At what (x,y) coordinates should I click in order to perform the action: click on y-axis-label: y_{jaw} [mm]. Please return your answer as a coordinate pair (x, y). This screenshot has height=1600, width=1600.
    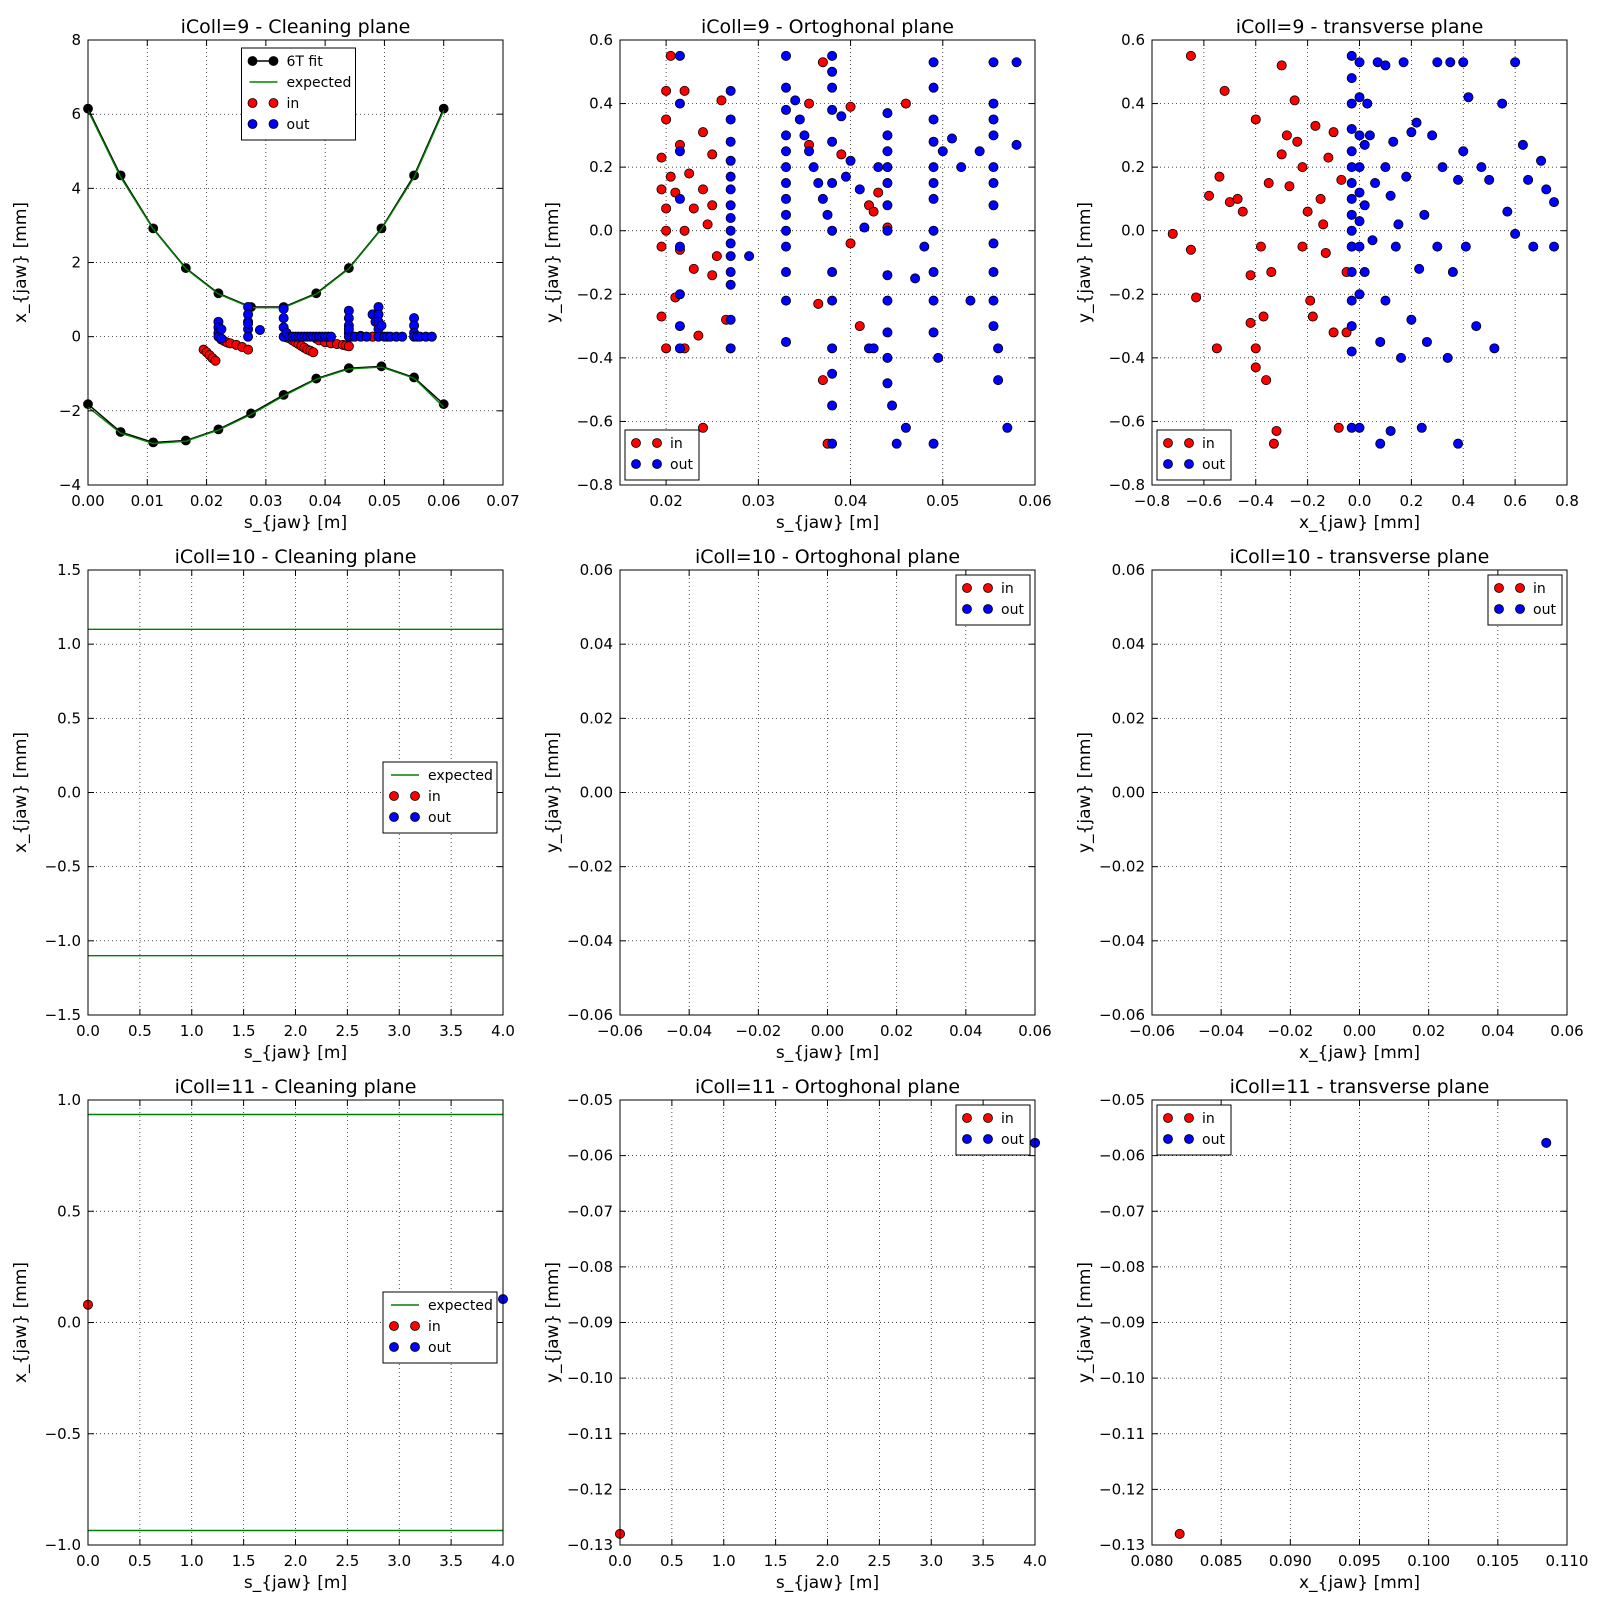
    Looking at the image, I should click on (553, 1322).